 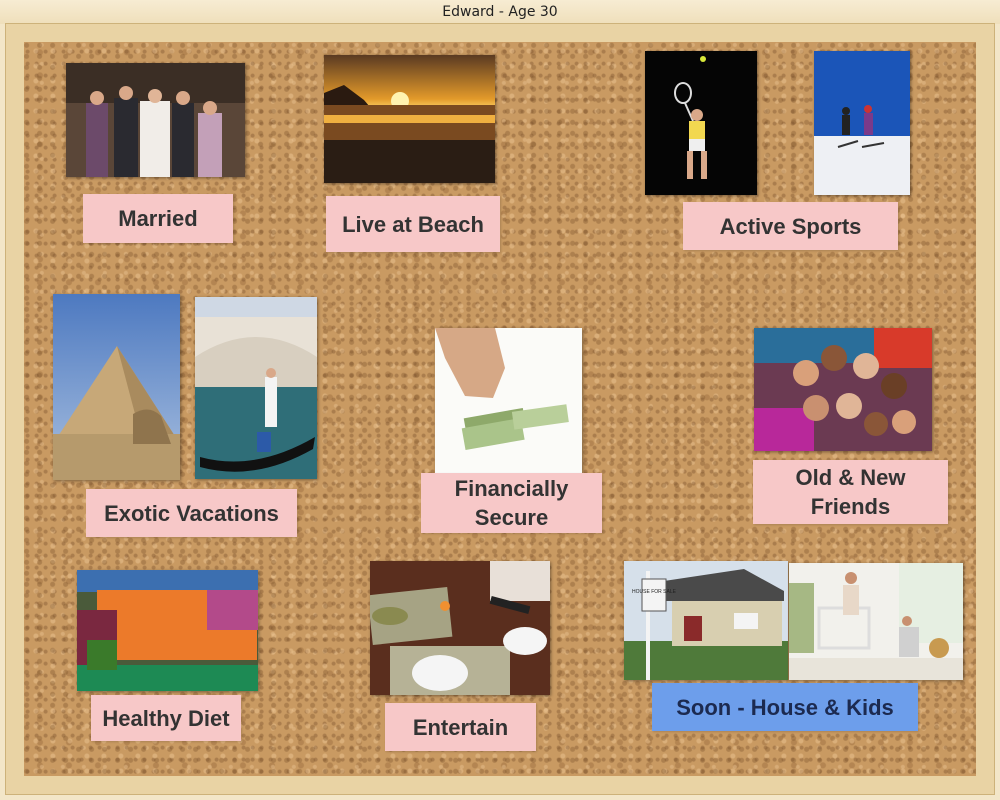 I want to click on label-beach: Live at Beach, so click(x=413, y=224).